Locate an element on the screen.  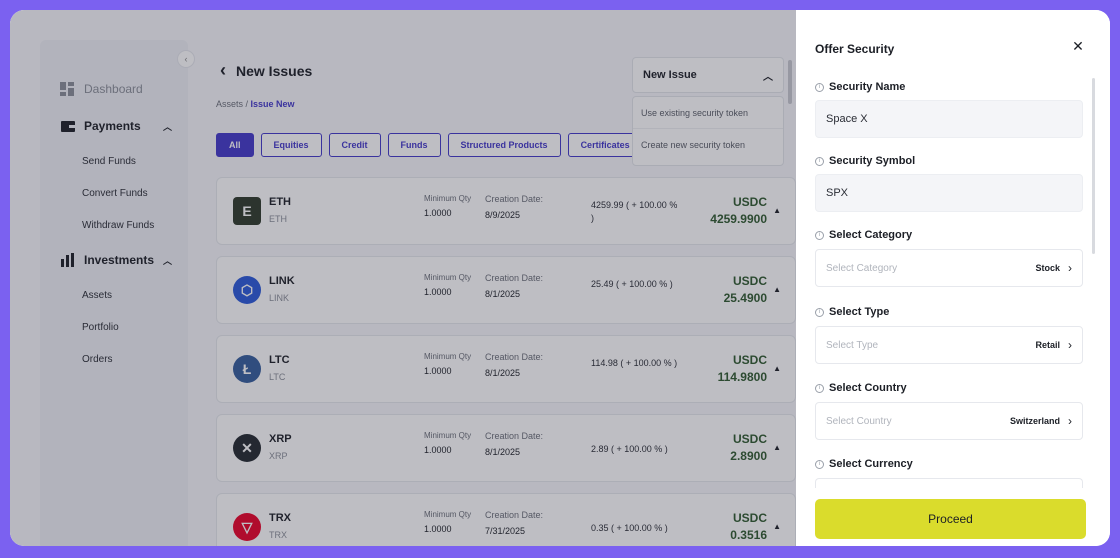
price-value: 114.9800 is located at coordinates (742, 377).